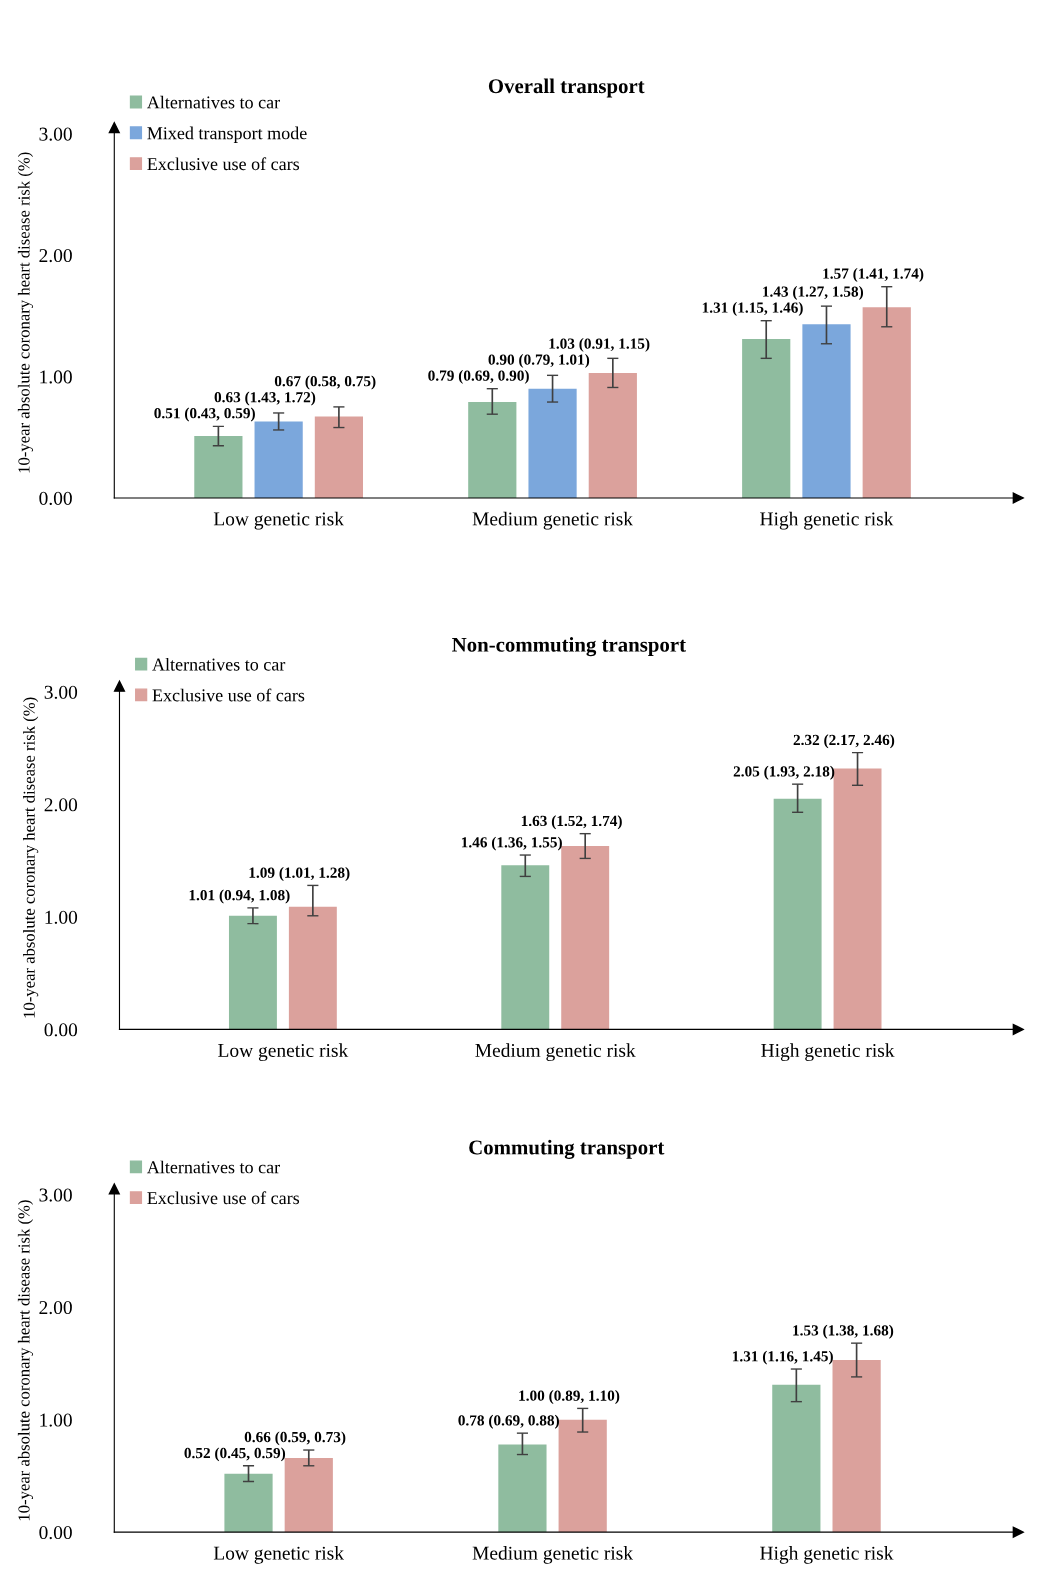 Image resolution: width=1039 pixels, height=1596 pixels. I want to click on data-label: 0.52 (0.45, 0.59), so click(235, 1454).